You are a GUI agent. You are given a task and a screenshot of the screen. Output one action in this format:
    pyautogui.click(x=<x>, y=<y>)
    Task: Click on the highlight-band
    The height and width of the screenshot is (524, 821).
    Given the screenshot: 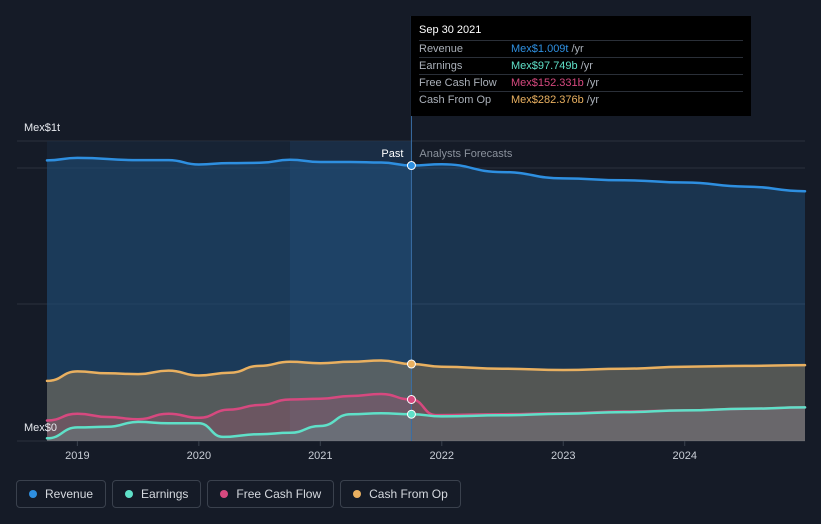 What is the action you would take?
    pyautogui.click(x=350, y=291)
    